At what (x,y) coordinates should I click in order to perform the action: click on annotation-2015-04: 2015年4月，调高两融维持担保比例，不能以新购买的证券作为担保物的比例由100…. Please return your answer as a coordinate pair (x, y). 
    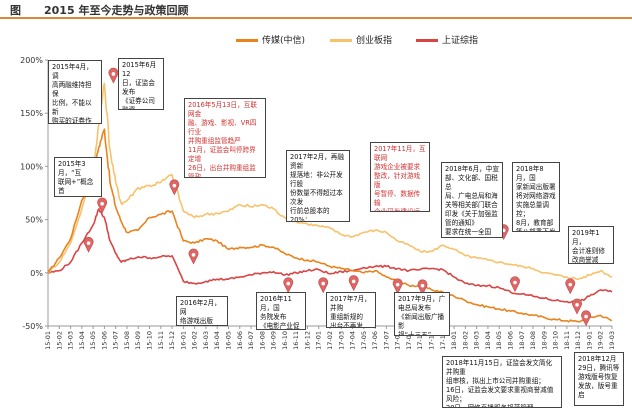
    Looking at the image, I should click on (75, 92).